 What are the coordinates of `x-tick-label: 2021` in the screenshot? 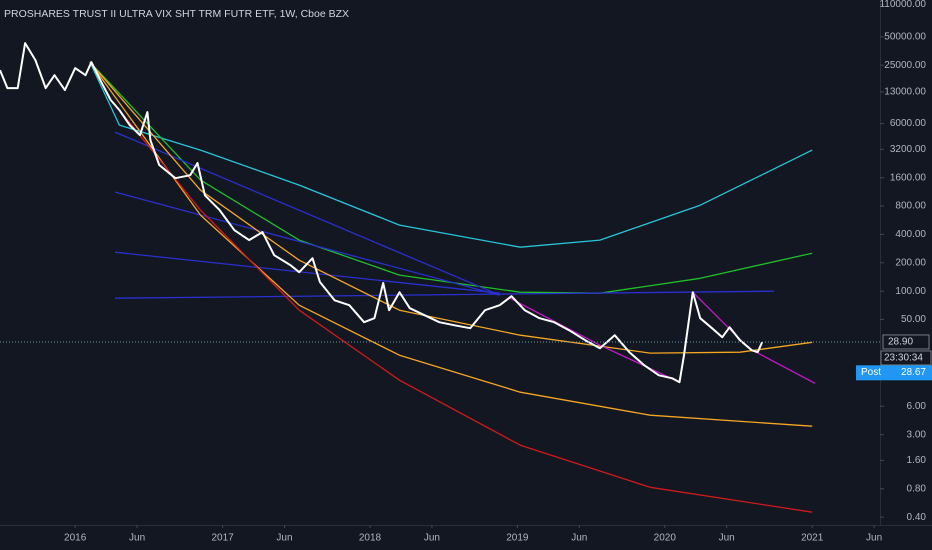 It's located at (812, 538).